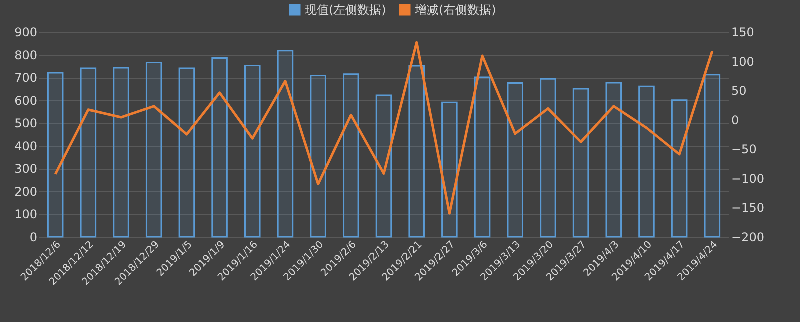 Image resolution: width=800 pixels, height=322 pixels. I want to click on y-tick-label: 400, so click(26, 146).